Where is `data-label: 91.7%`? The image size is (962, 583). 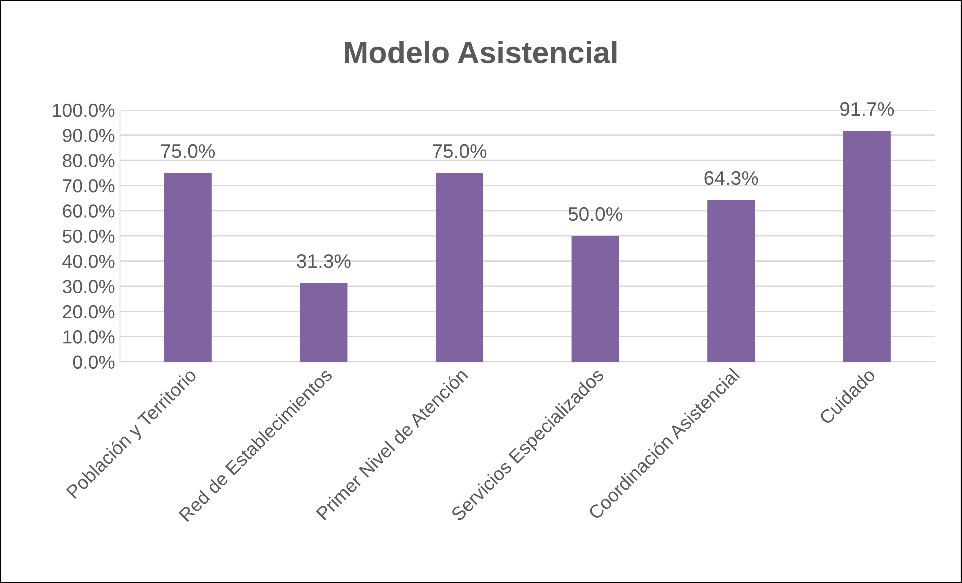 data-label: 91.7% is located at coordinates (867, 109).